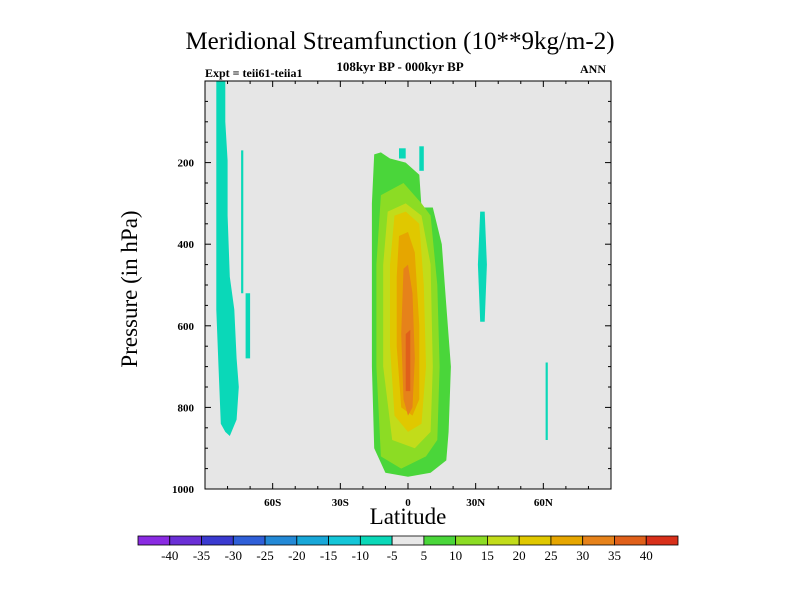 The height and width of the screenshot is (600, 800). I want to click on colorbar-label: 5, so click(424, 555).